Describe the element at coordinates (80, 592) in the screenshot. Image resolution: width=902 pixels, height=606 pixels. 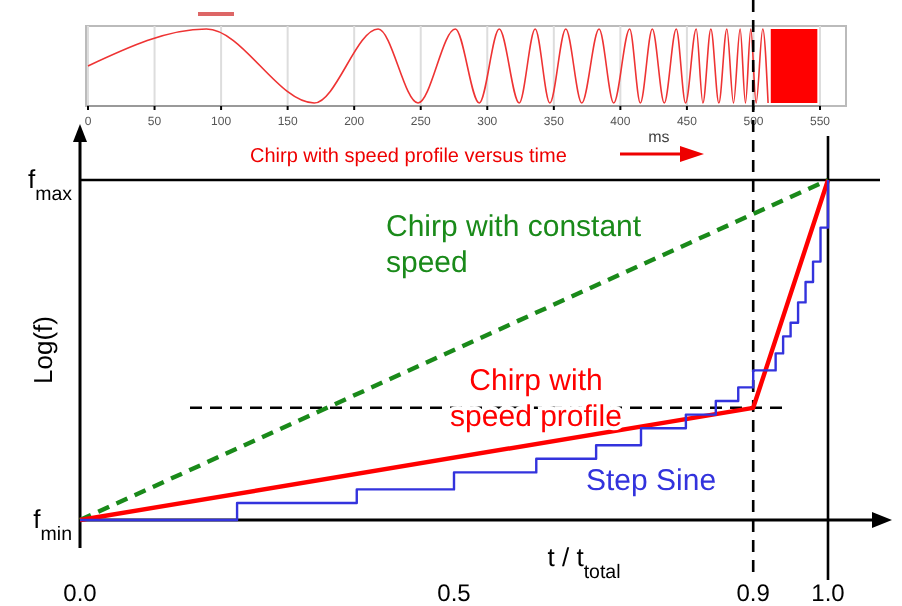
I see `x-tick-label: 0.0` at that location.